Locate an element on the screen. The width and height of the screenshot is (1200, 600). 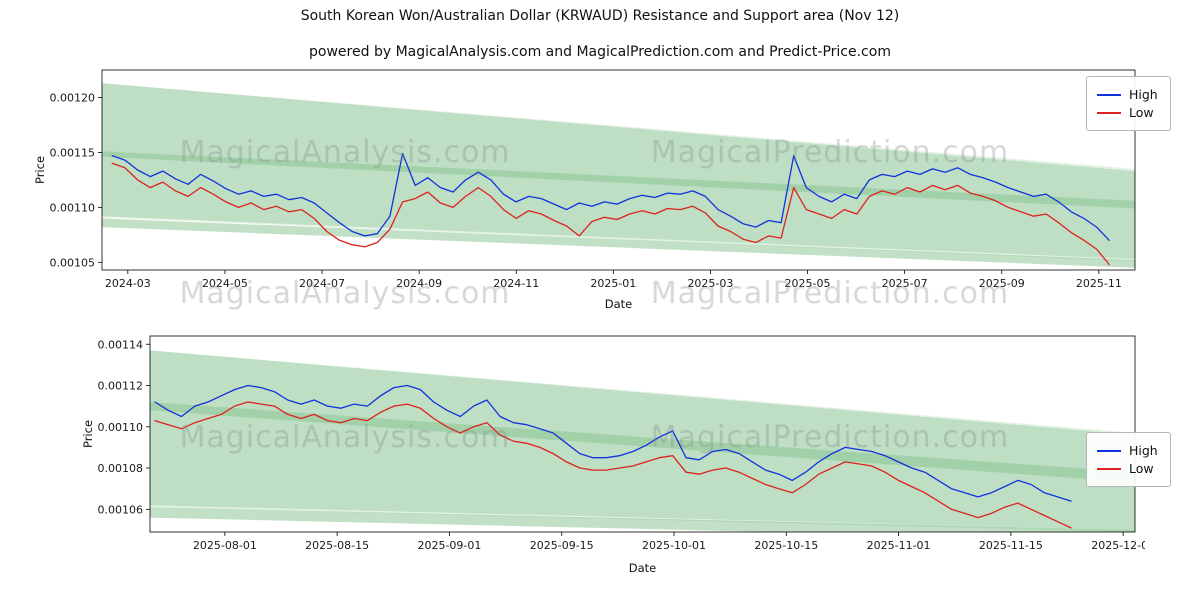
svg-text: 2025-11-01 is located at coordinates (899, 545).